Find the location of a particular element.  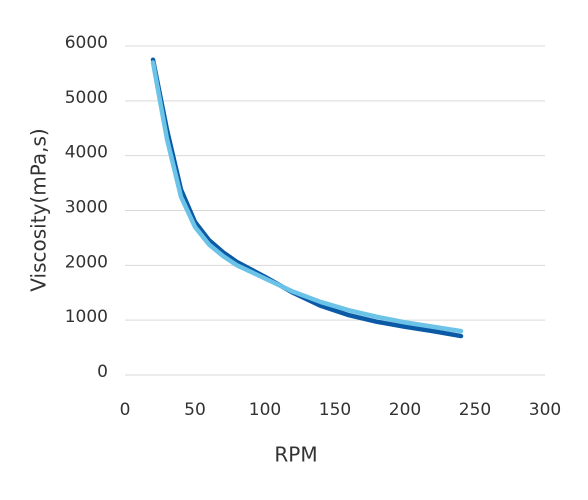

x-tick-label: 300 is located at coordinates (545, 410).